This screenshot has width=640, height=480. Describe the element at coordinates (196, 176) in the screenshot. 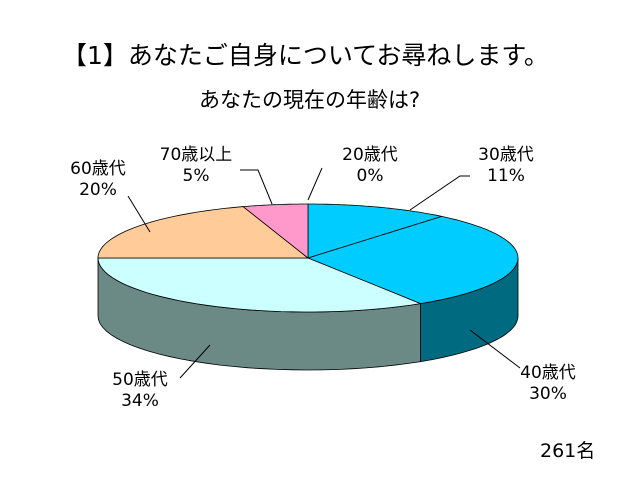

I see `slice-value-5: 5%` at that location.